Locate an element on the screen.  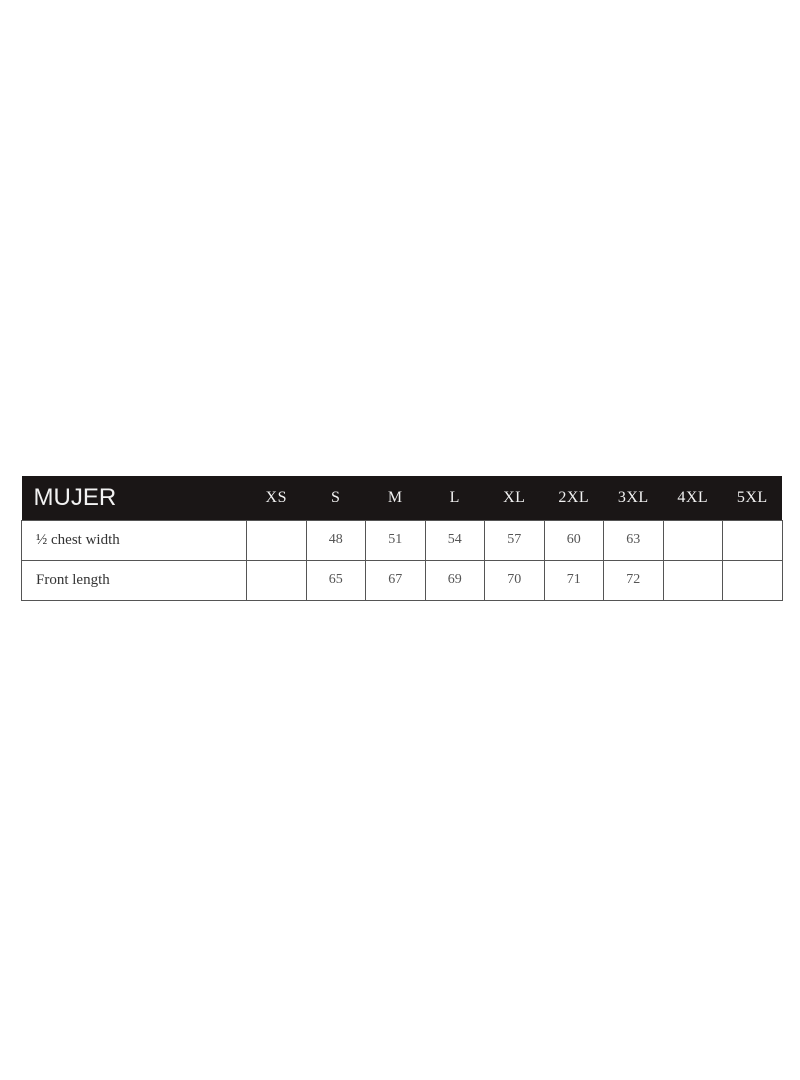
size-header: L is located at coordinates (454, 497).